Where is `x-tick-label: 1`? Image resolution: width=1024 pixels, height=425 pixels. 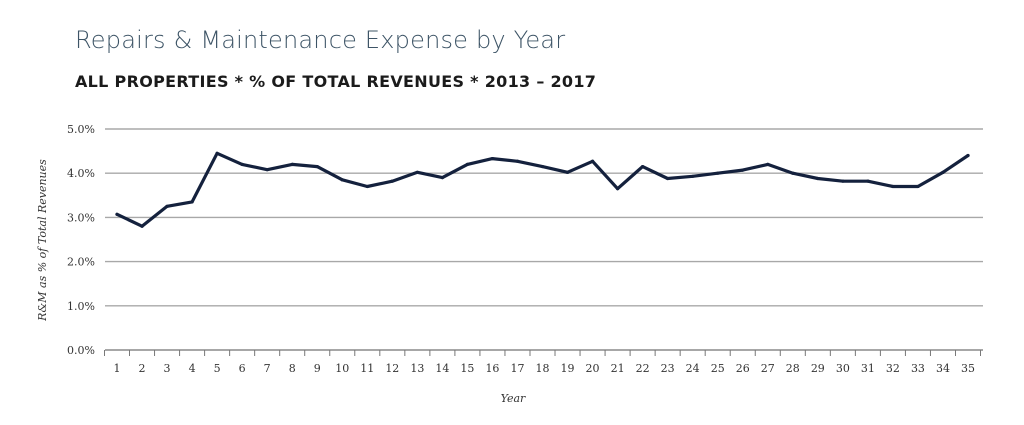
x-tick-label: 1 is located at coordinates (117, 368).